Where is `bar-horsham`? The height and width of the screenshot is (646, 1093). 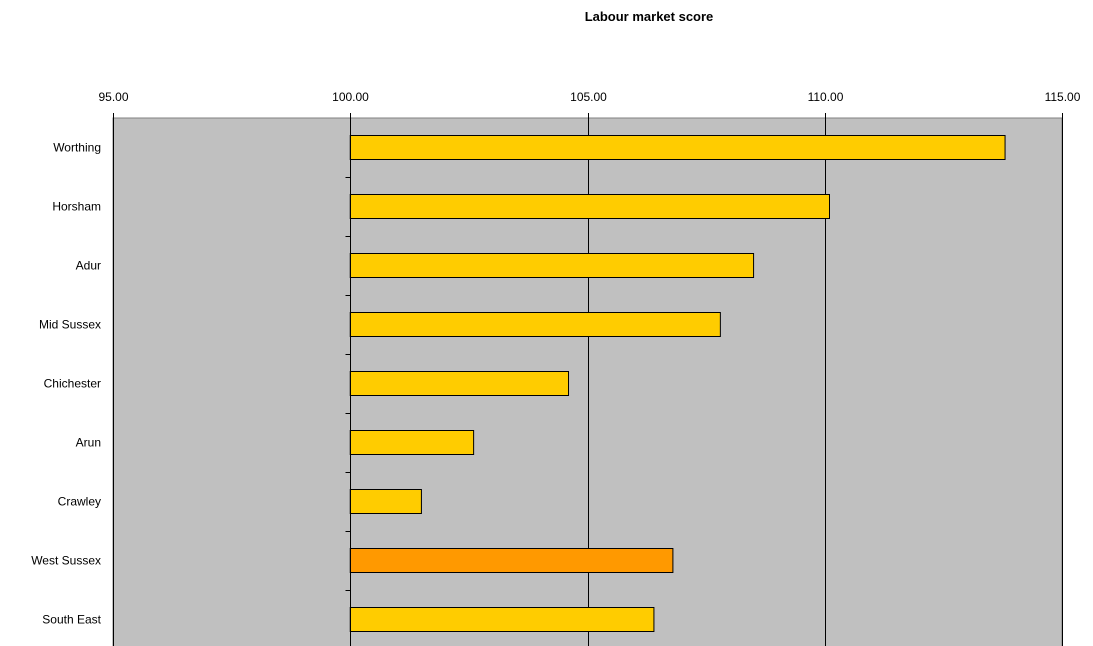 bar-horsham is located at coordinates (589, 206).